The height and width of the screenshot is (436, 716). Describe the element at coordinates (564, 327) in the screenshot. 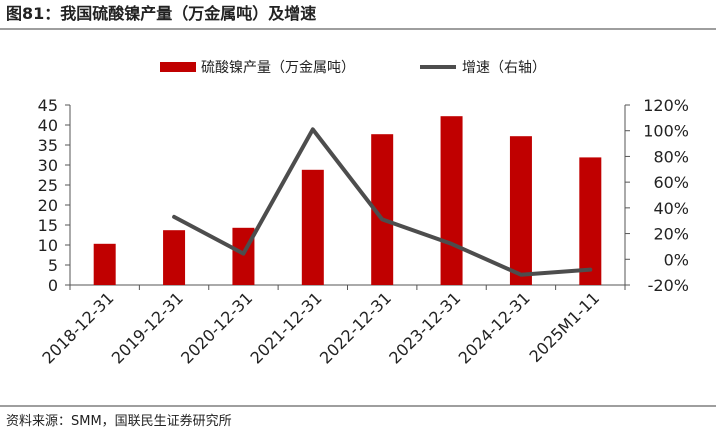

I see `x-tick-label: 2025M1-11` at that location.